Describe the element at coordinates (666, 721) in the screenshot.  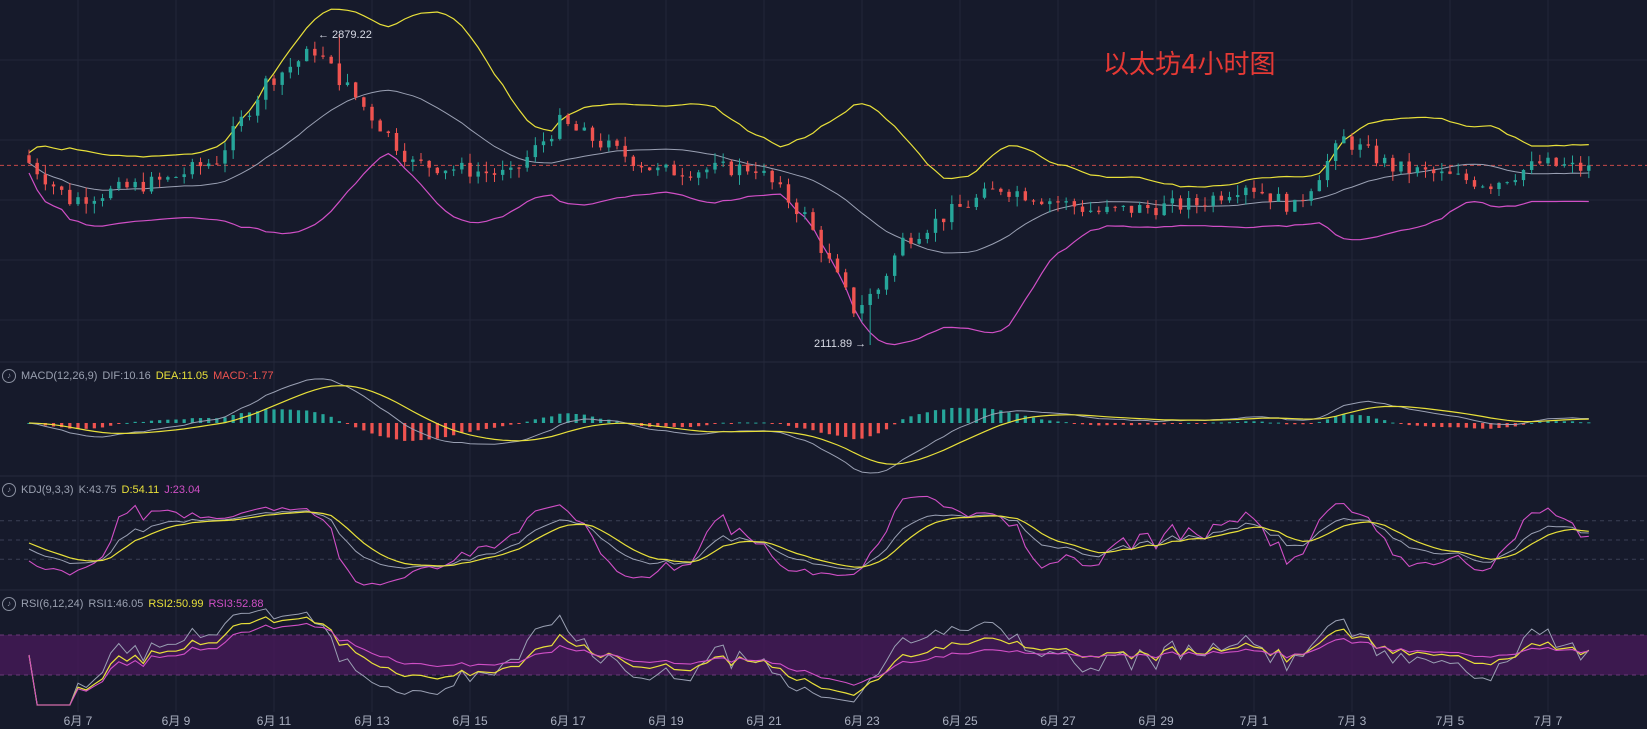
I see `x-tick-label: 6月 19` at that location.